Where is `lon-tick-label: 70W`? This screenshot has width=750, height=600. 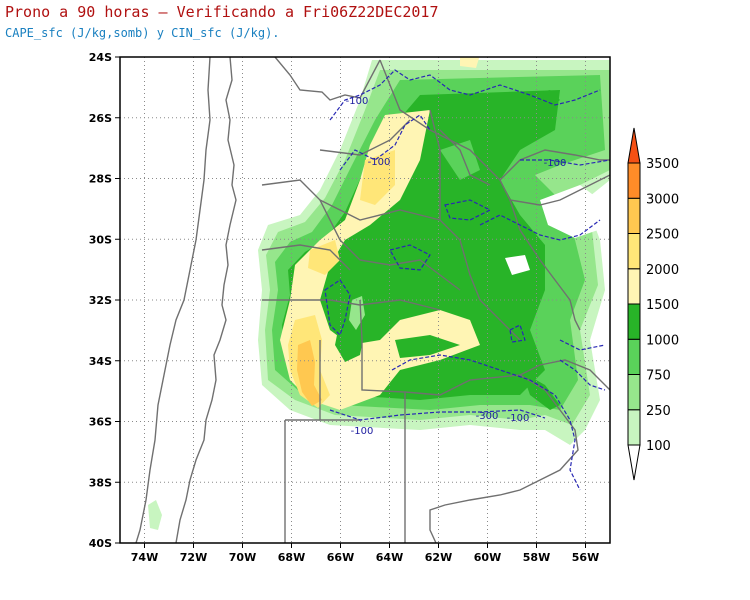
lon-tick-label: 70W is located at coordinates (242, 557).